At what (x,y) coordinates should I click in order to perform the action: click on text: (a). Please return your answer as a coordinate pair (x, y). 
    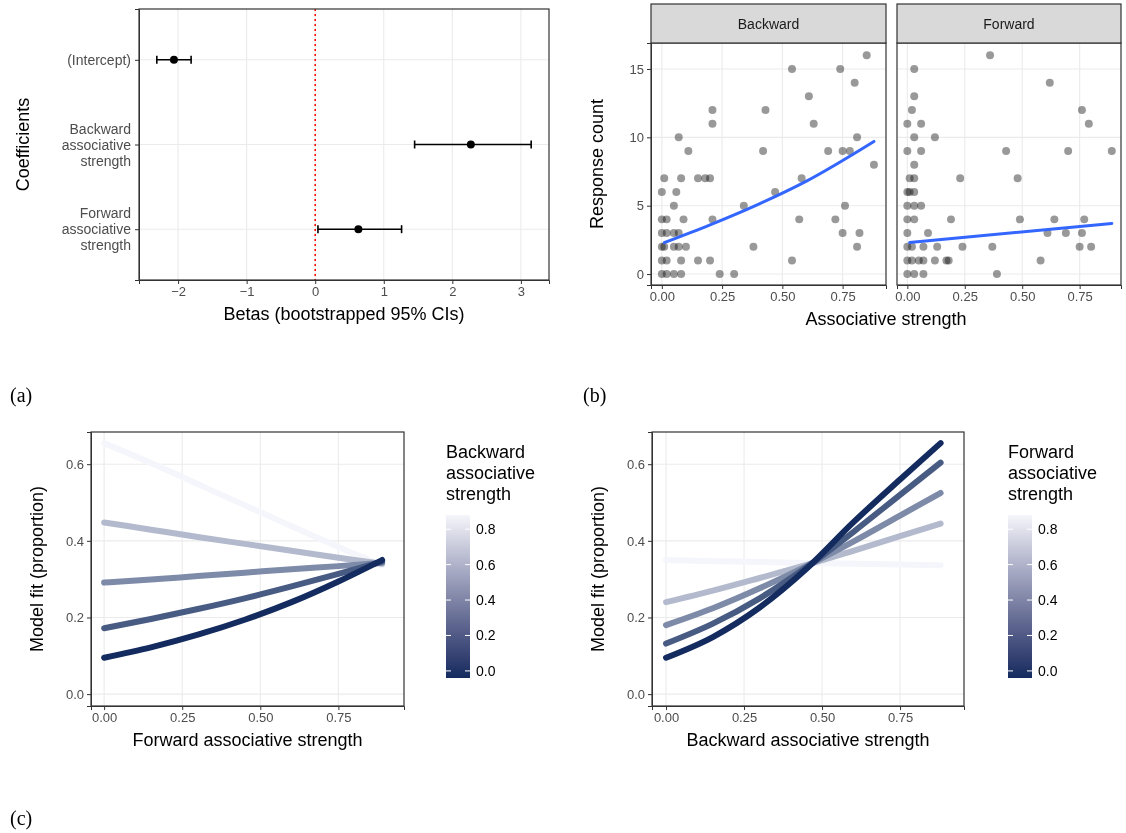
    Looking at the image, I should click on (21, 395).